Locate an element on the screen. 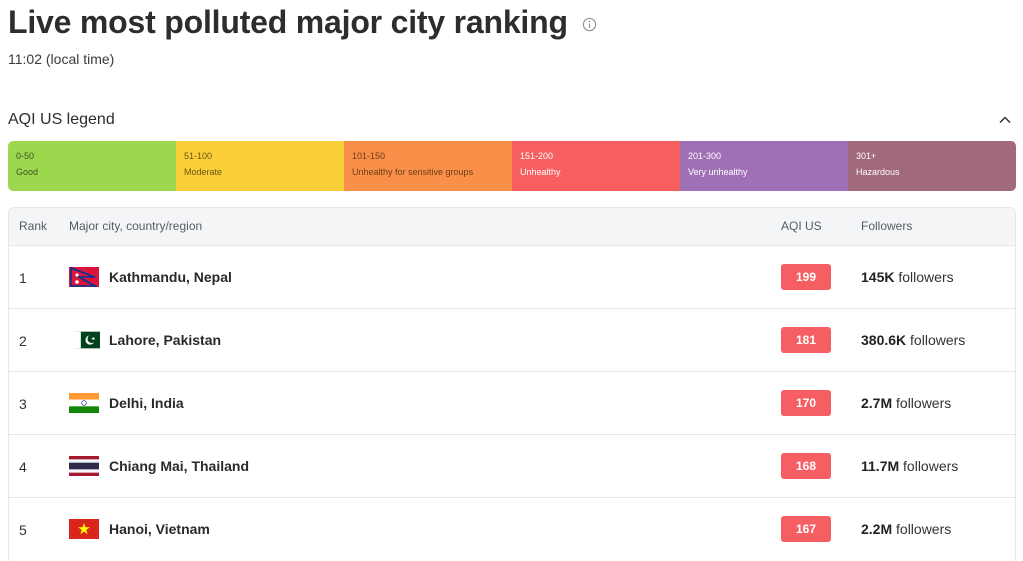  table-row: 1 Kathmandu, Nepal 199 145K followers is located at coordinates (512, 276).